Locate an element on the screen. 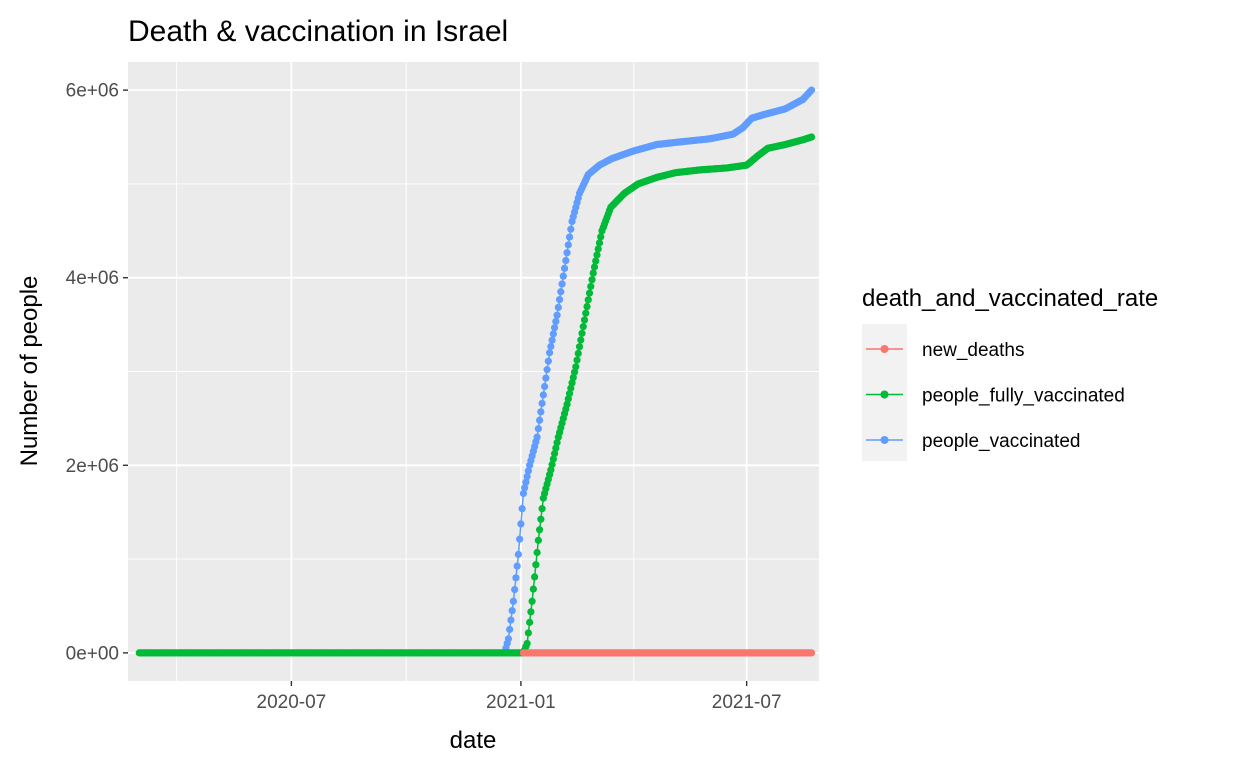 The width and height of the screenshot is (1248, 768). y-tick-label: 4e+06 is located at coordinates (92, 278).